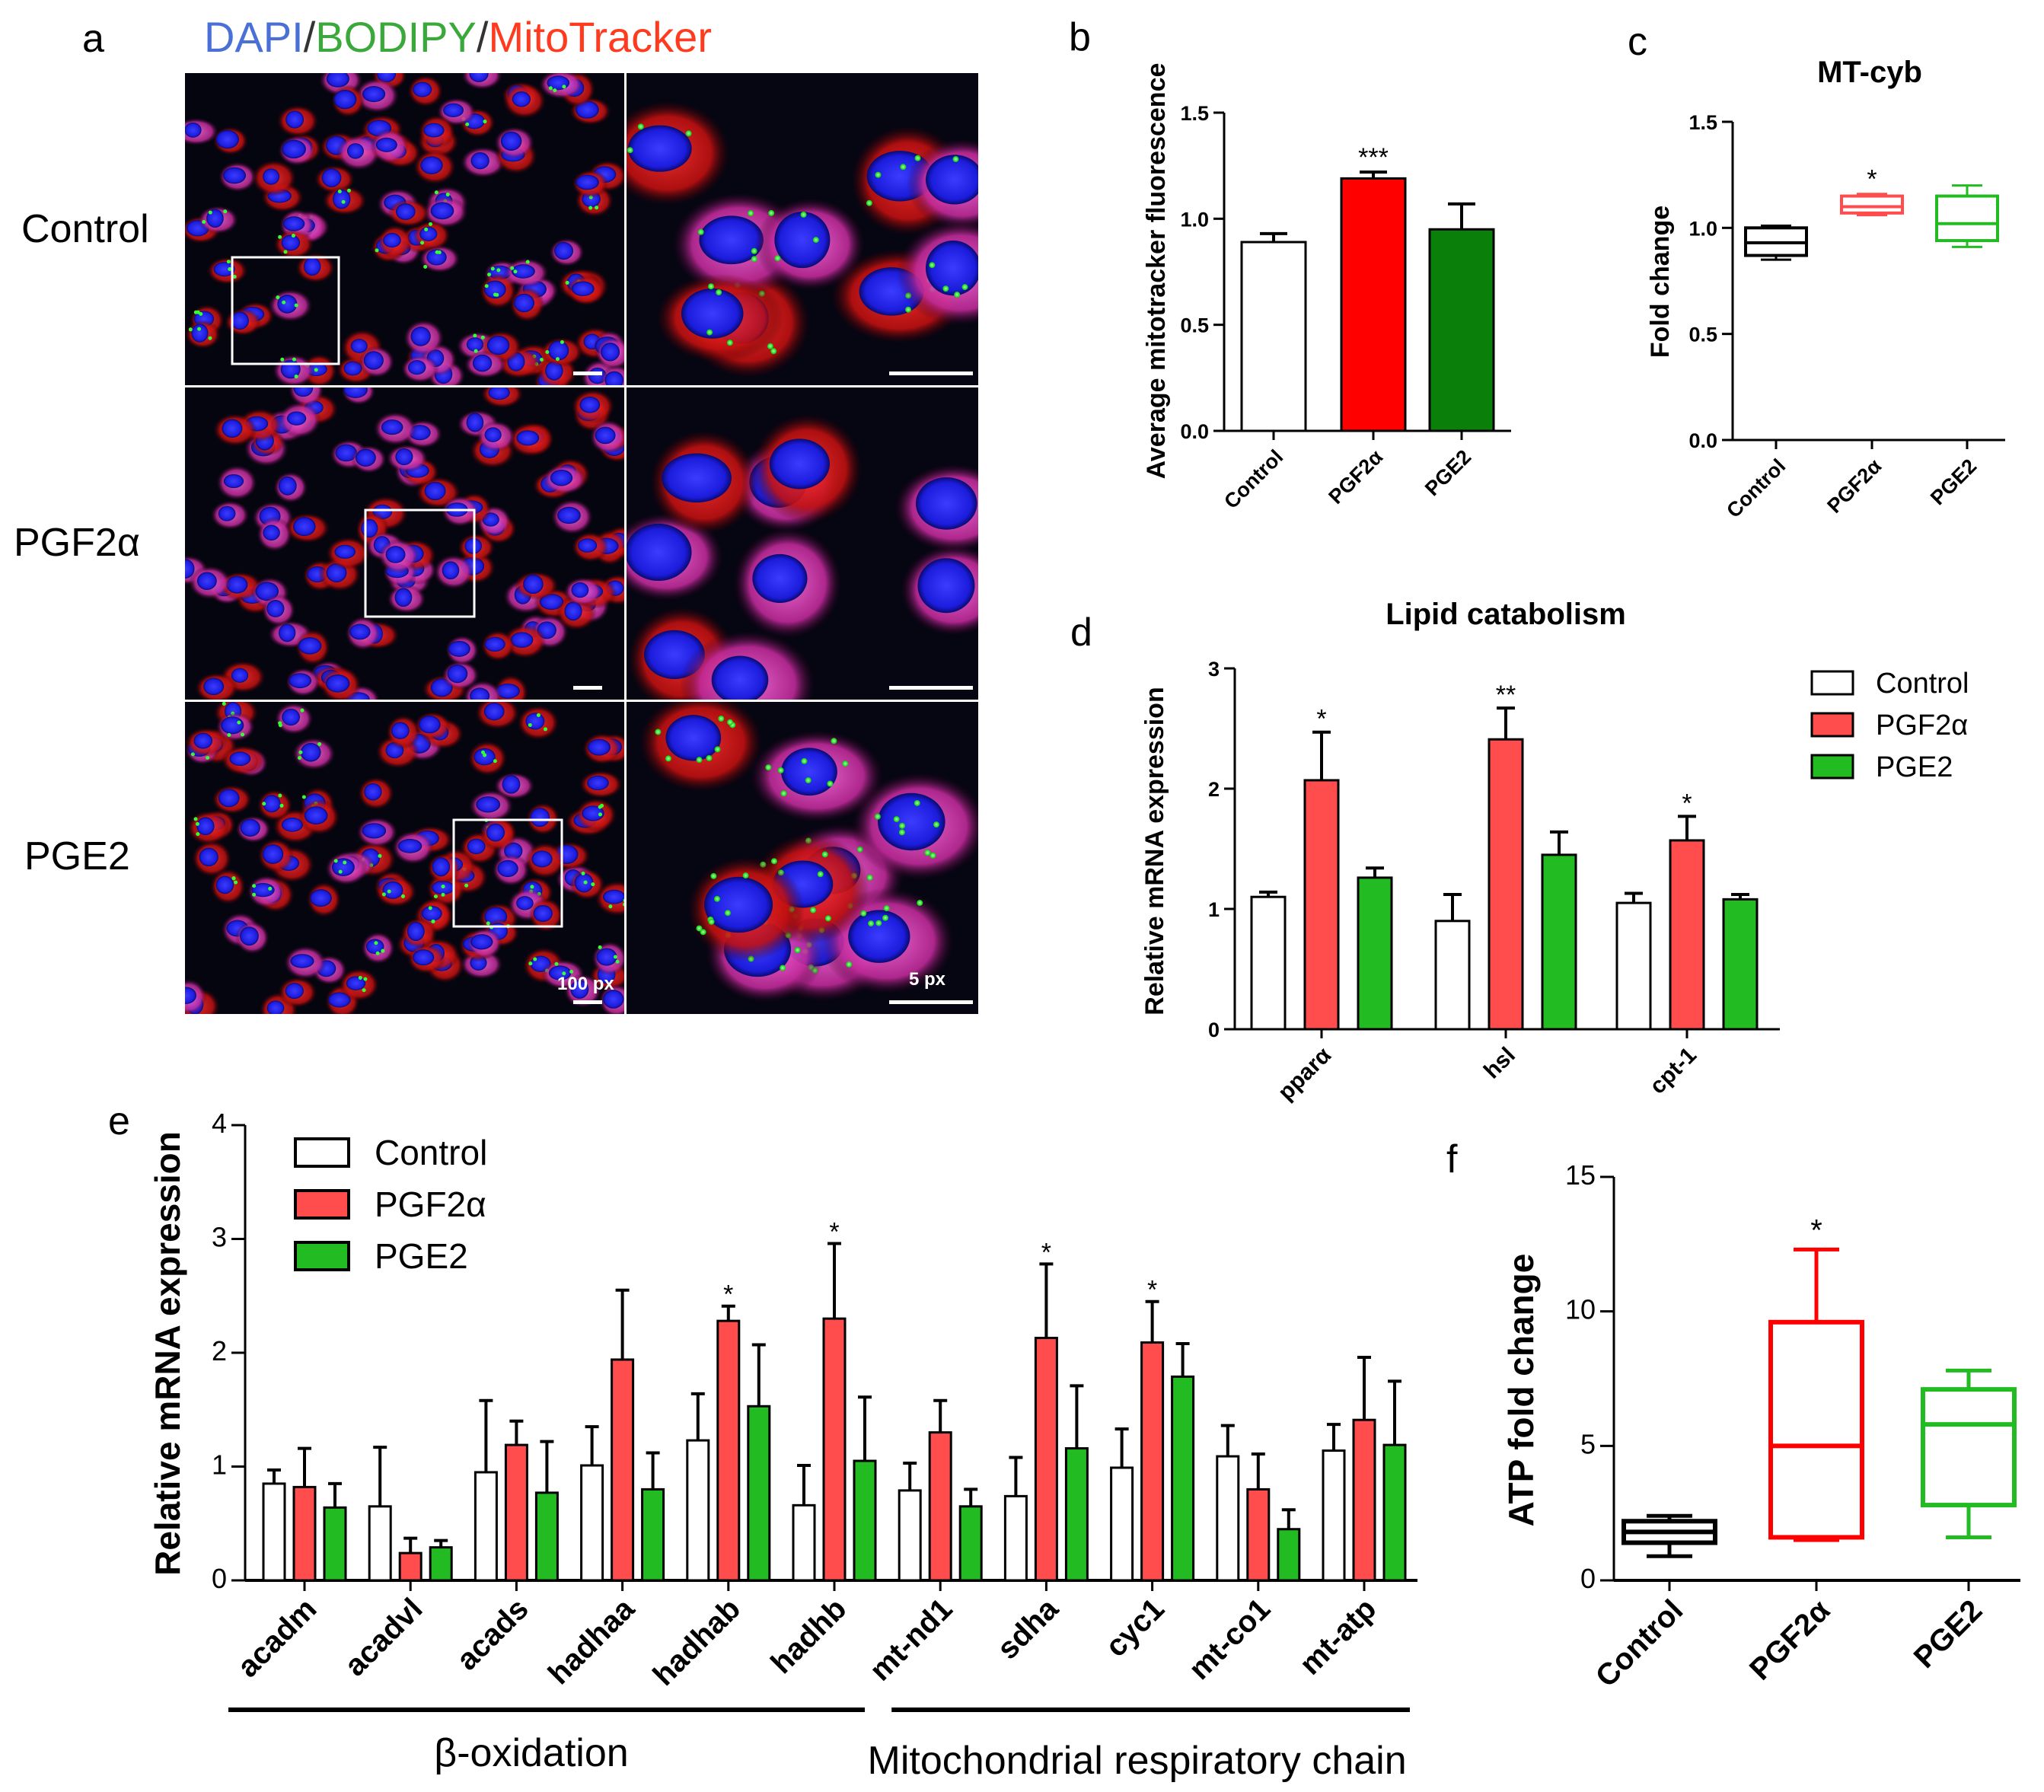  What do you see at coordinates (1756, 488) in the screenshot?
I see `category-label: Control` at bounding box center [1756, 488].